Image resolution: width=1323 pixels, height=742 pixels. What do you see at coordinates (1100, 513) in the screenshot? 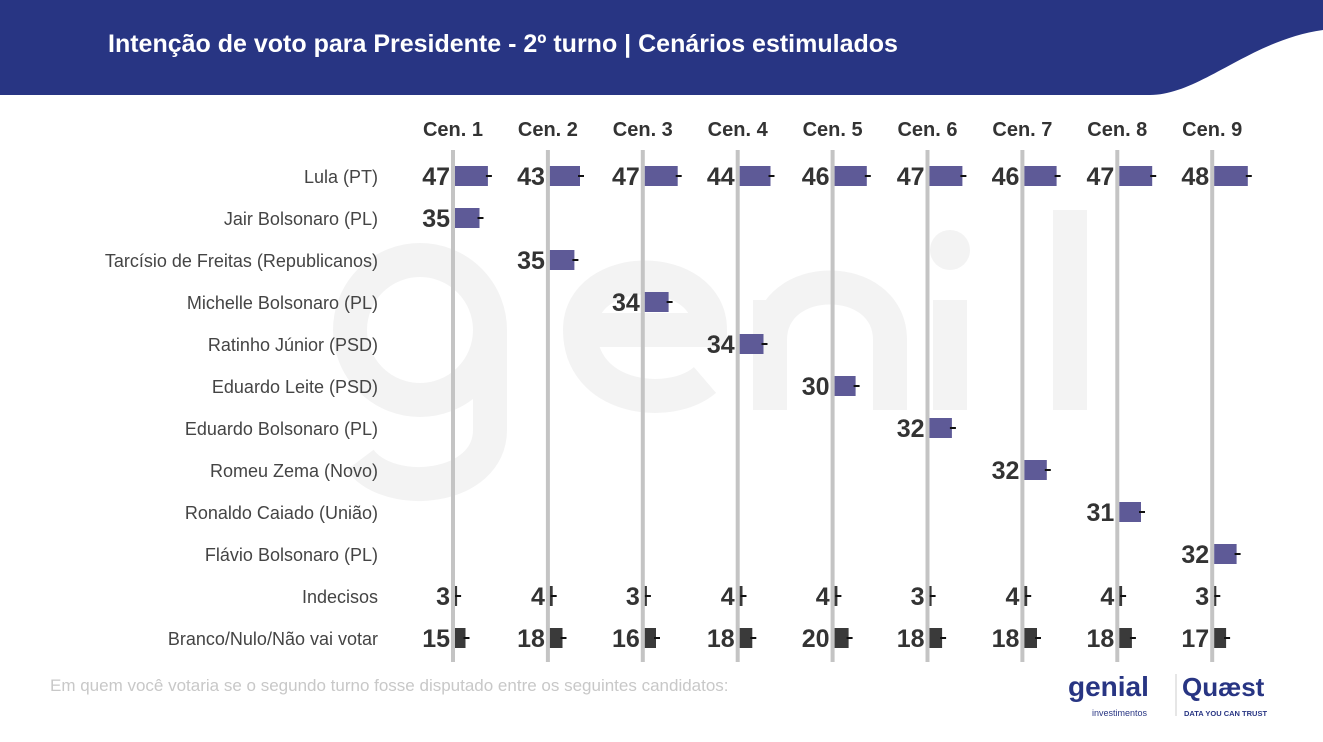
I see `data-label: 31` at bounding box center [1100, 513].